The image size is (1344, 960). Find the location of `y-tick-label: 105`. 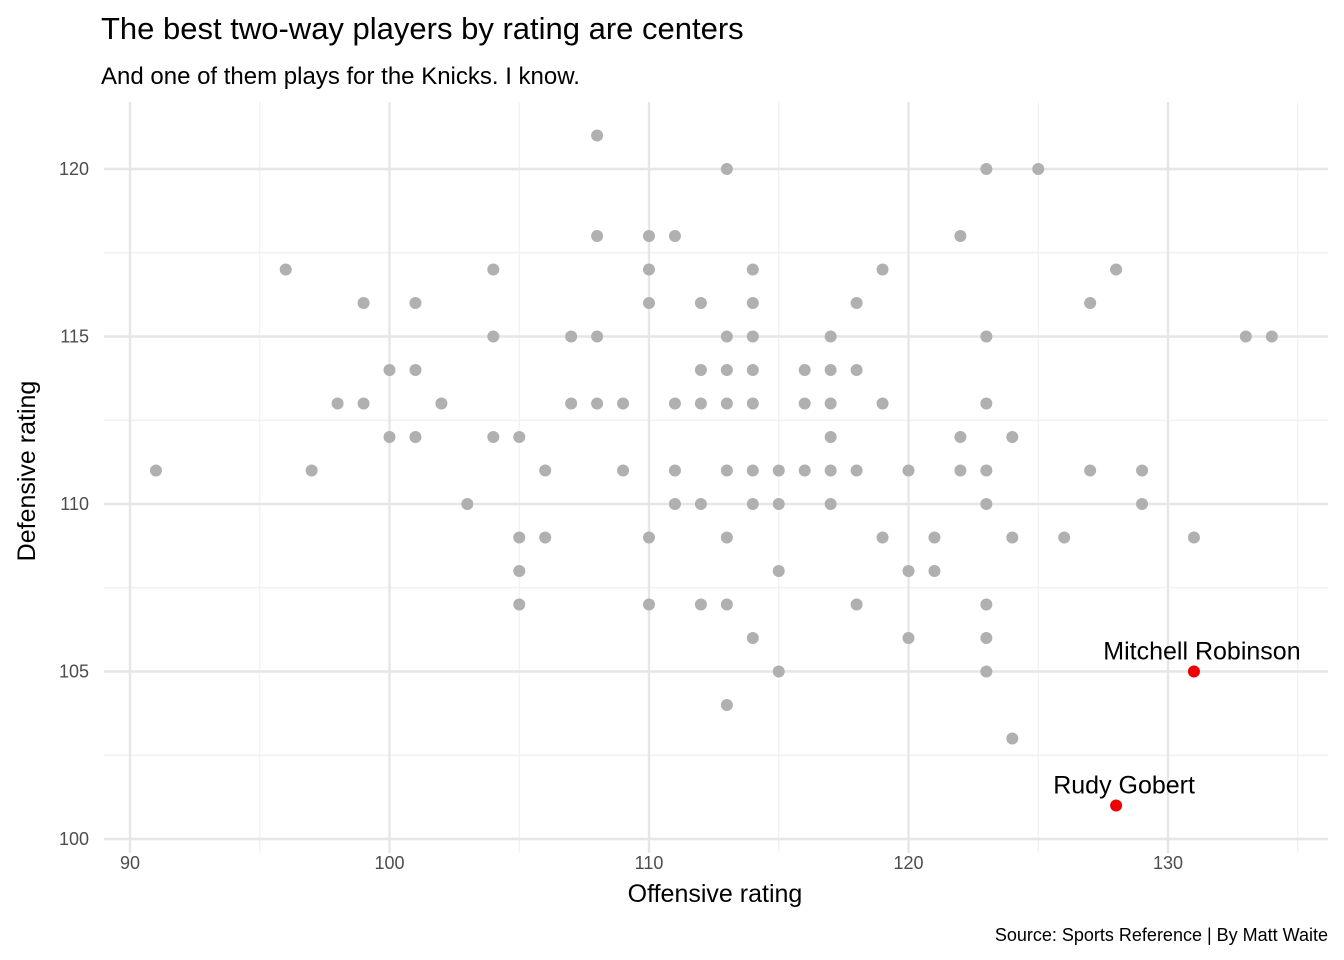

y-tick-label: 105 is located at coordinates (74, 672).